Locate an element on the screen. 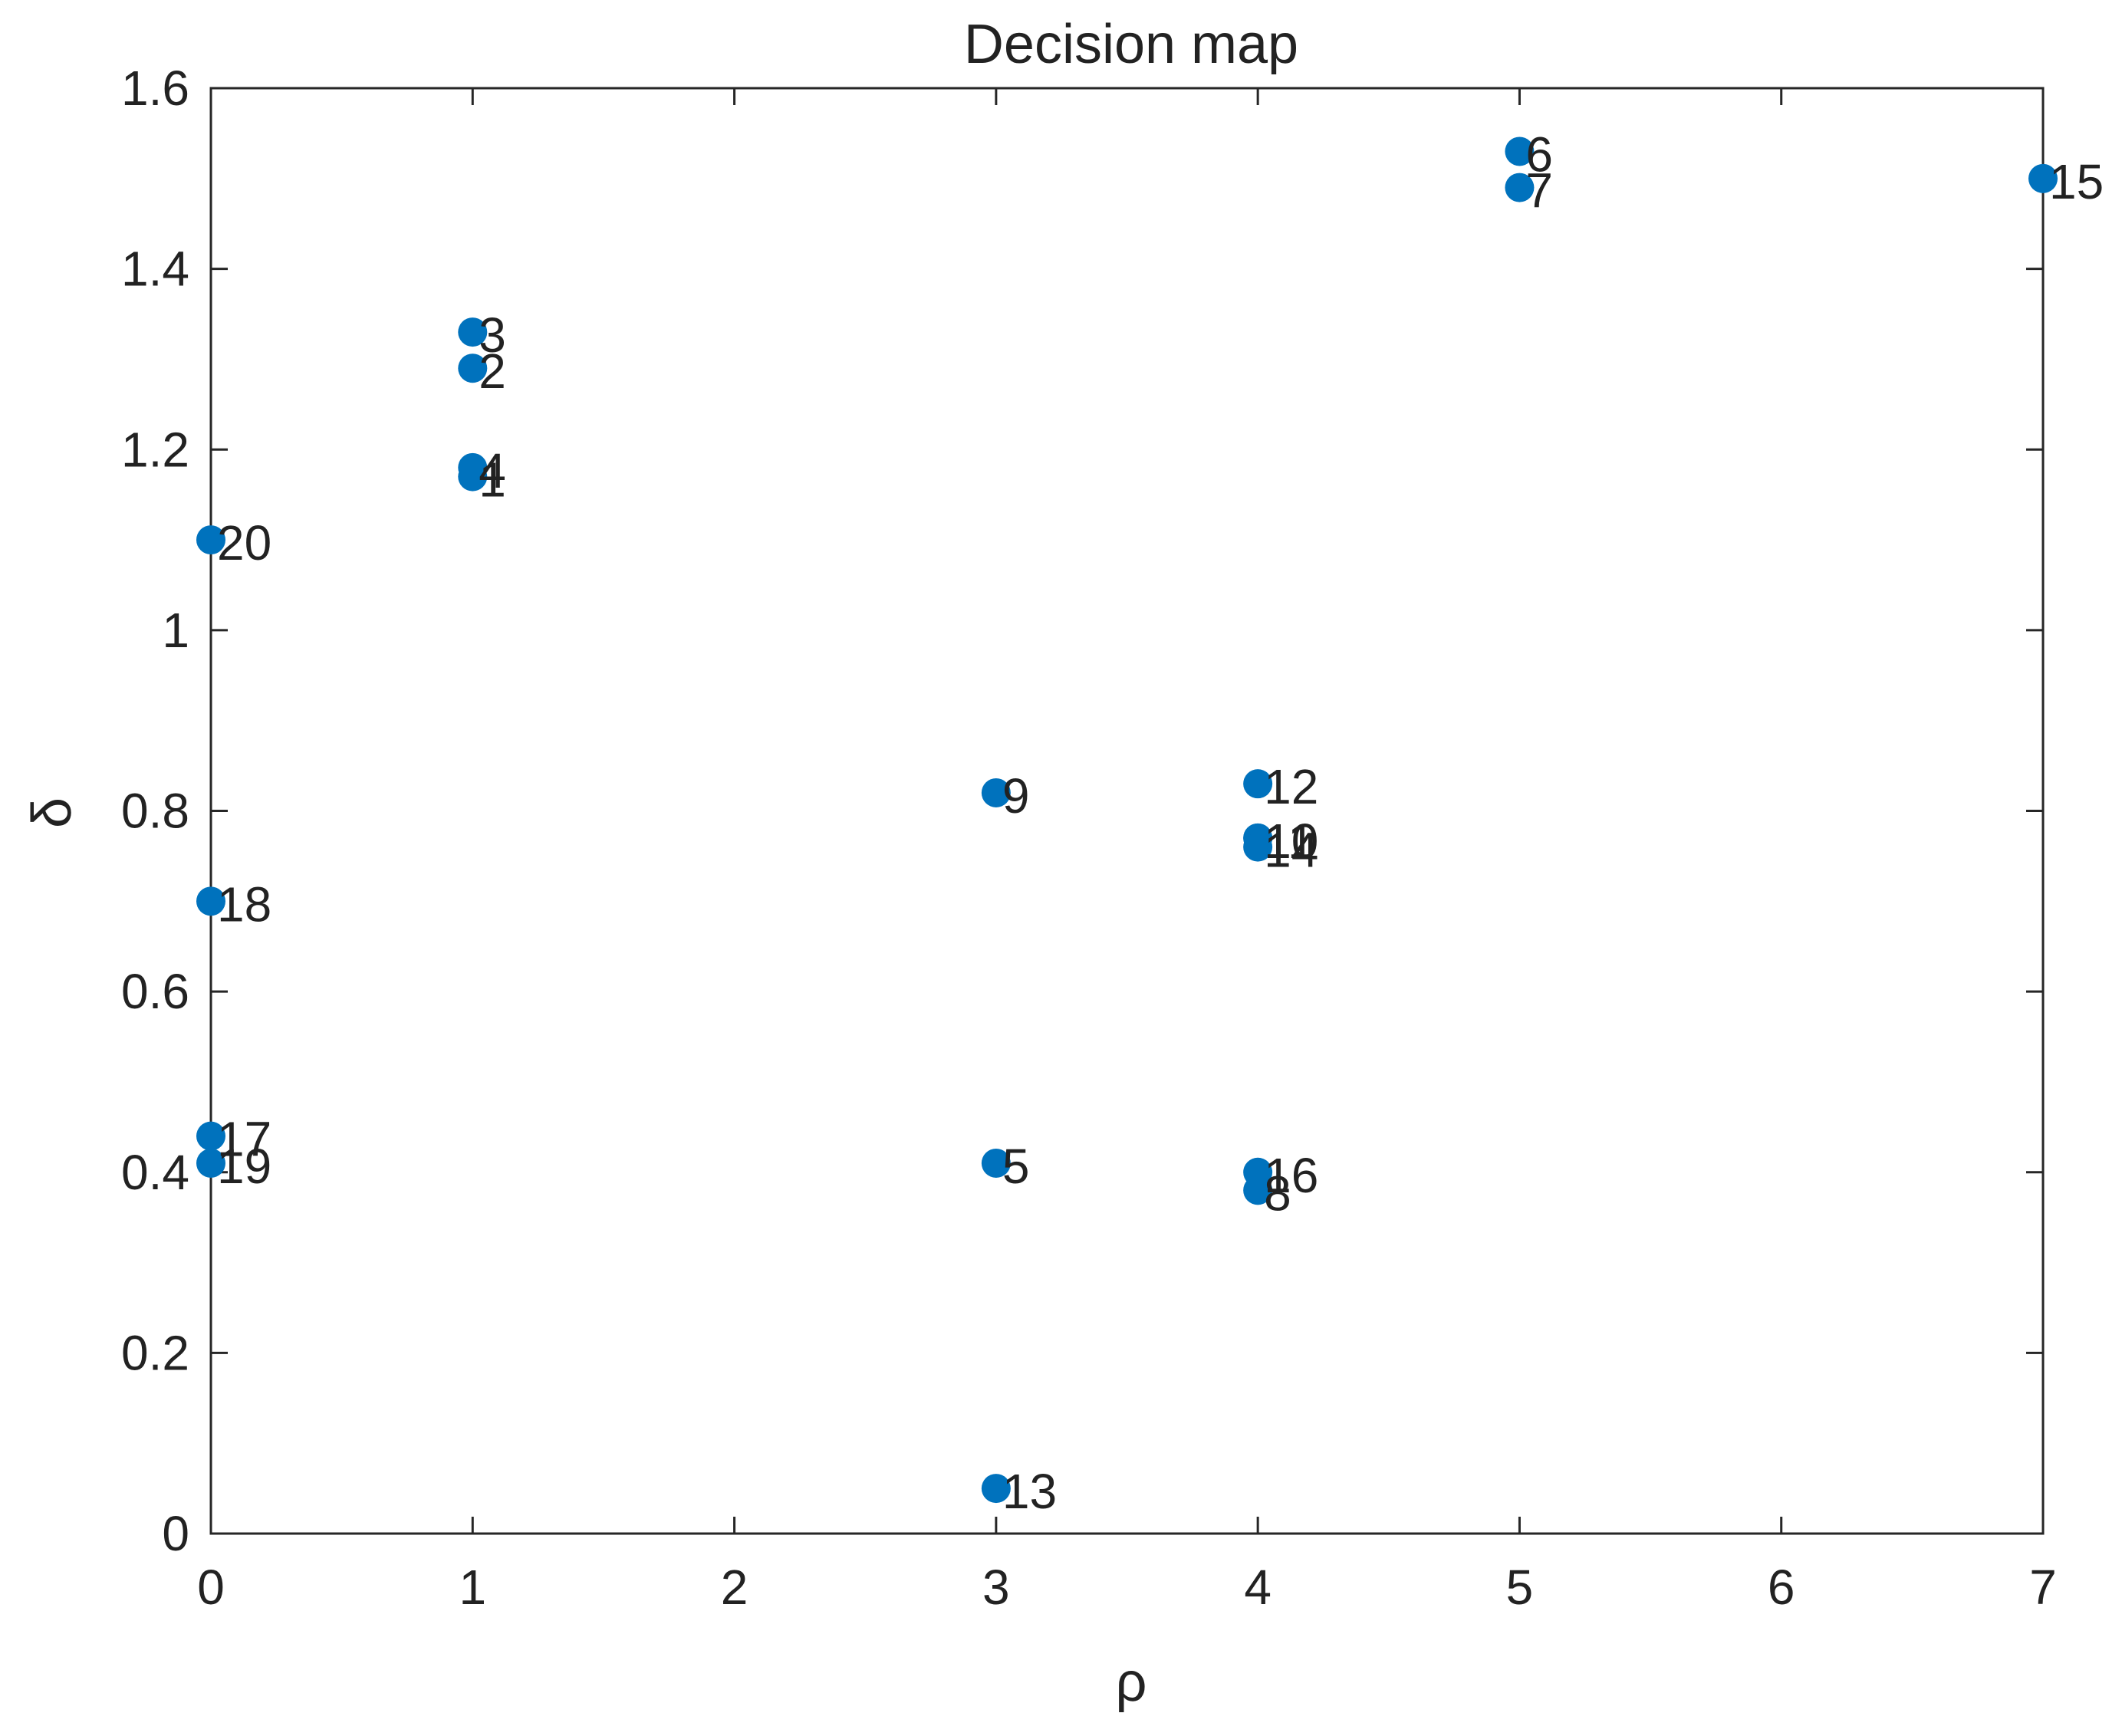  y-tick-label: 0.4 is located at coordinates (155, 1172).